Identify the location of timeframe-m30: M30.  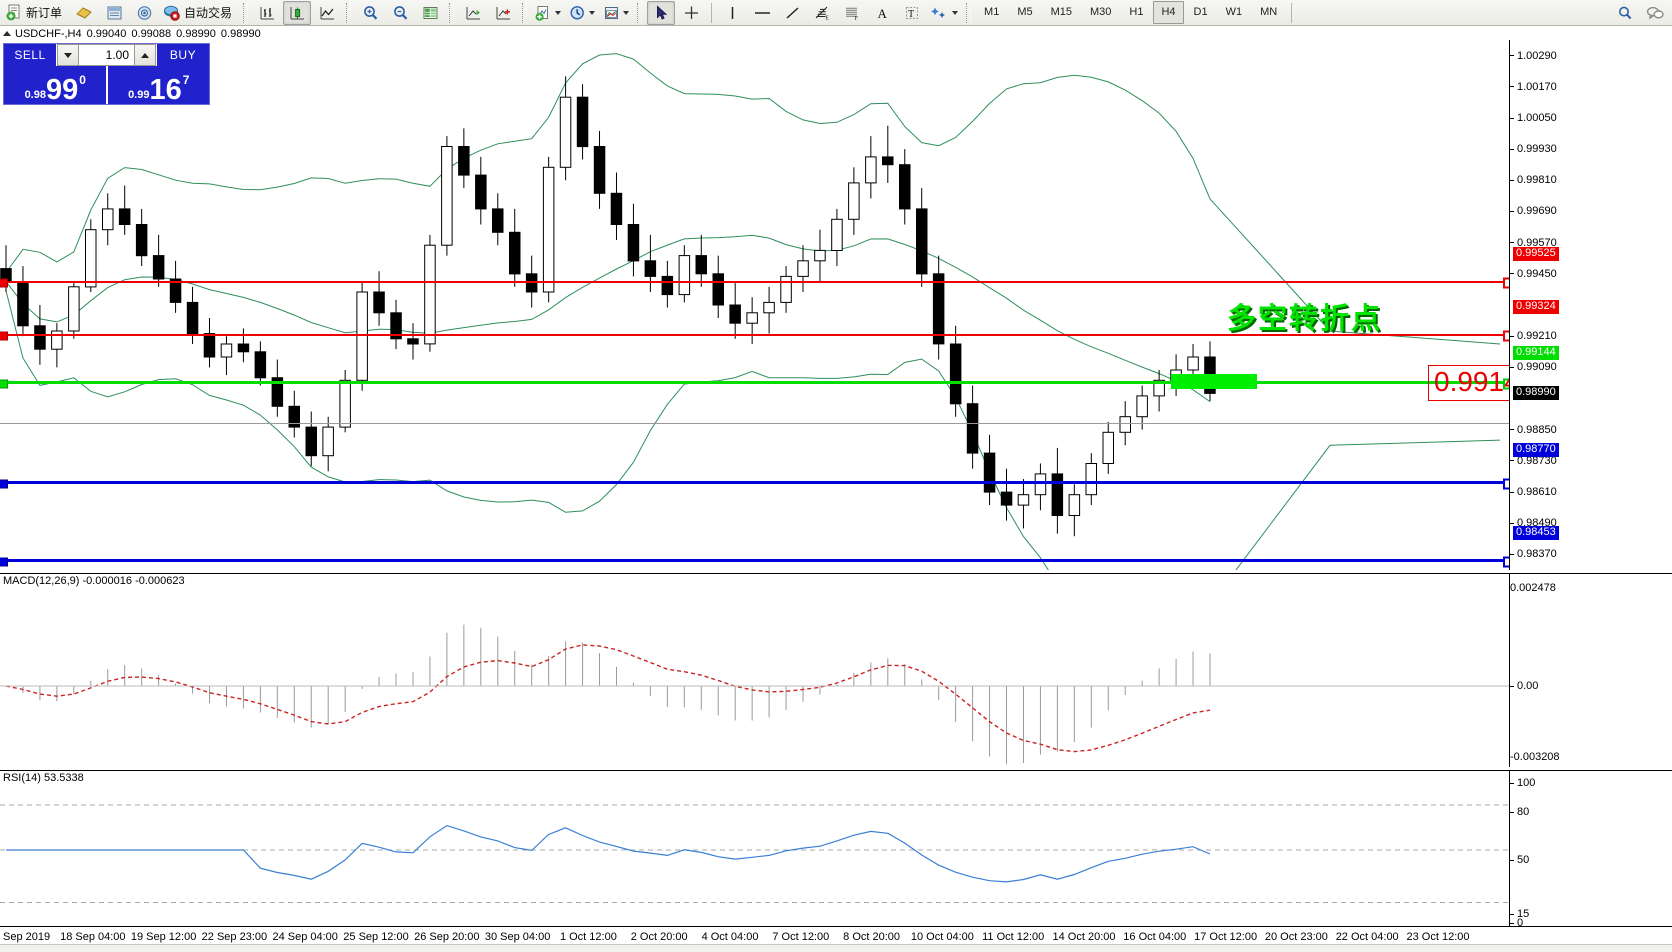
(1101, 12).